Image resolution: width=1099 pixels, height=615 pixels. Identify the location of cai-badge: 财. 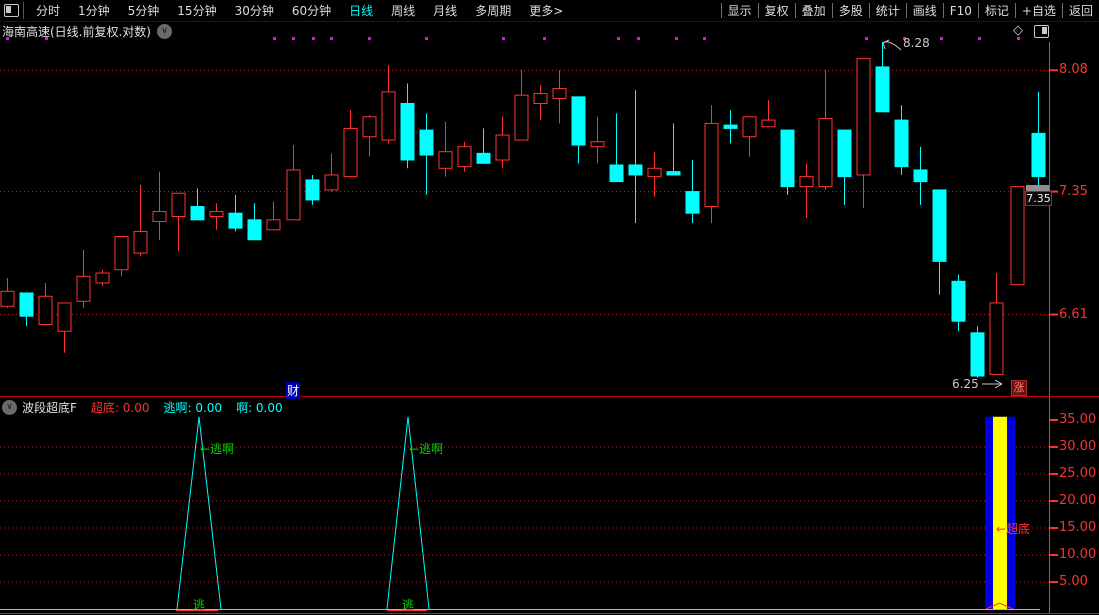
(293, 390).